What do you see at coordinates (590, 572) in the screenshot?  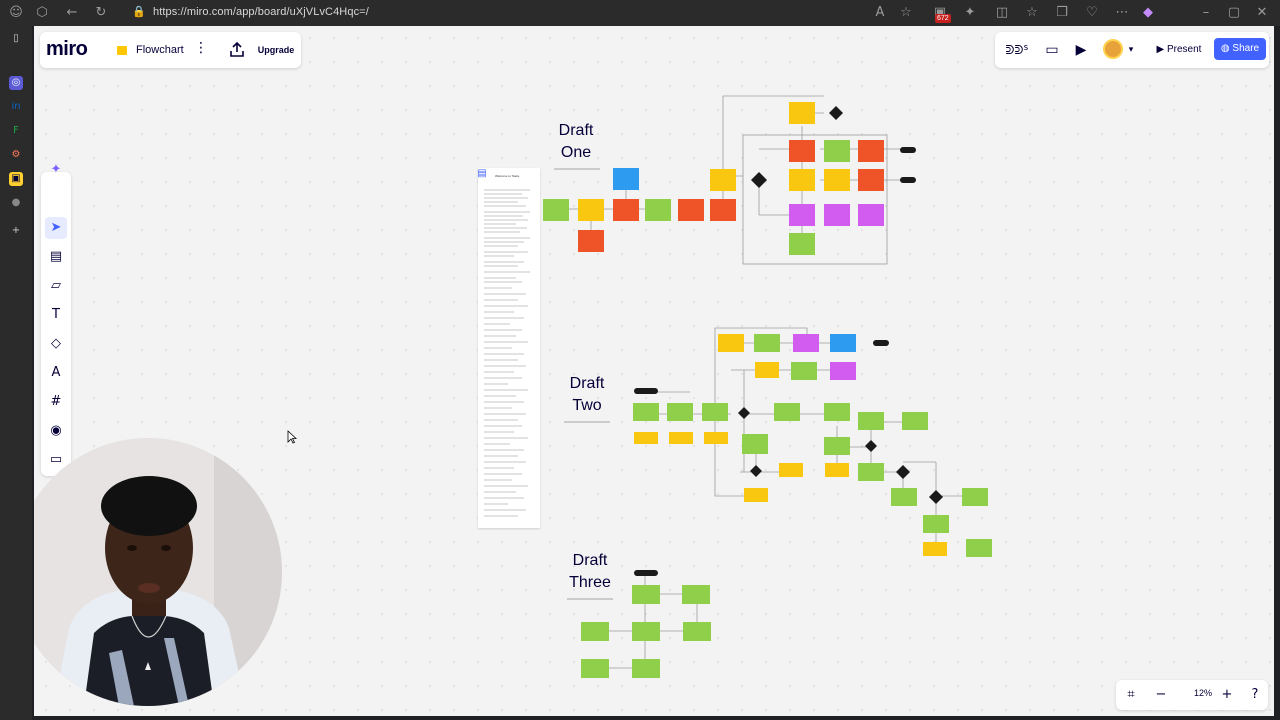 I see `draft-three-label: Draft Three` at bounding box center [590, 572].